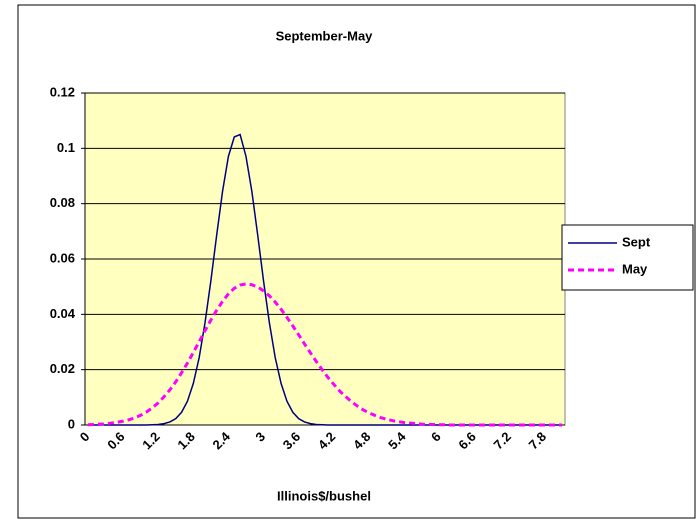 This screenshot has height=527, width=700. I want to click on y-tick-label: 0.02, so click(62, 368).